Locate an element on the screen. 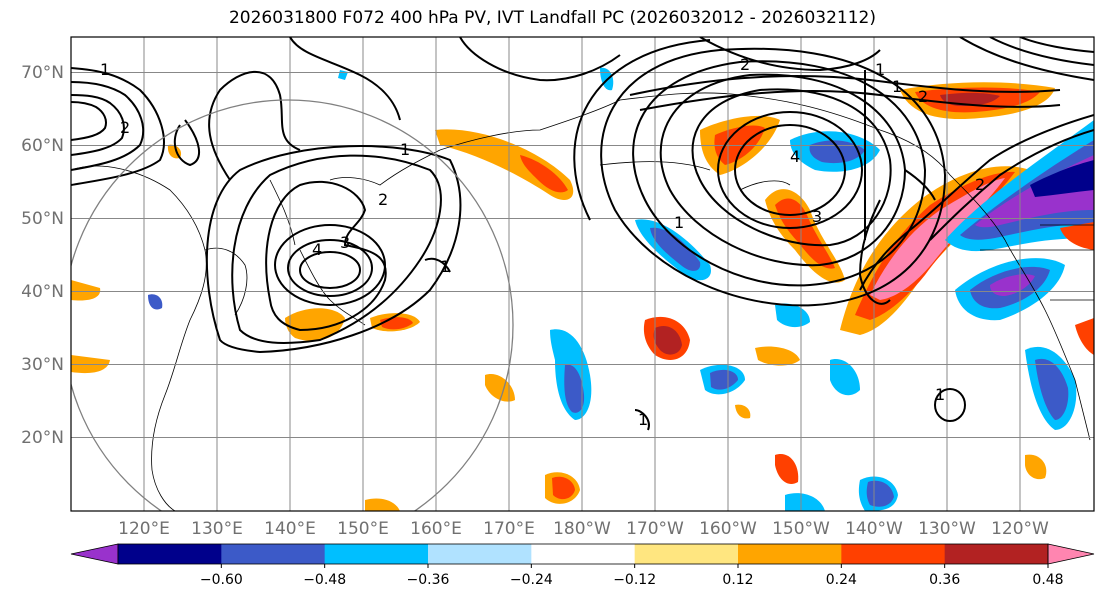  lon-label: 140°W is located at coordinates (874, 529).